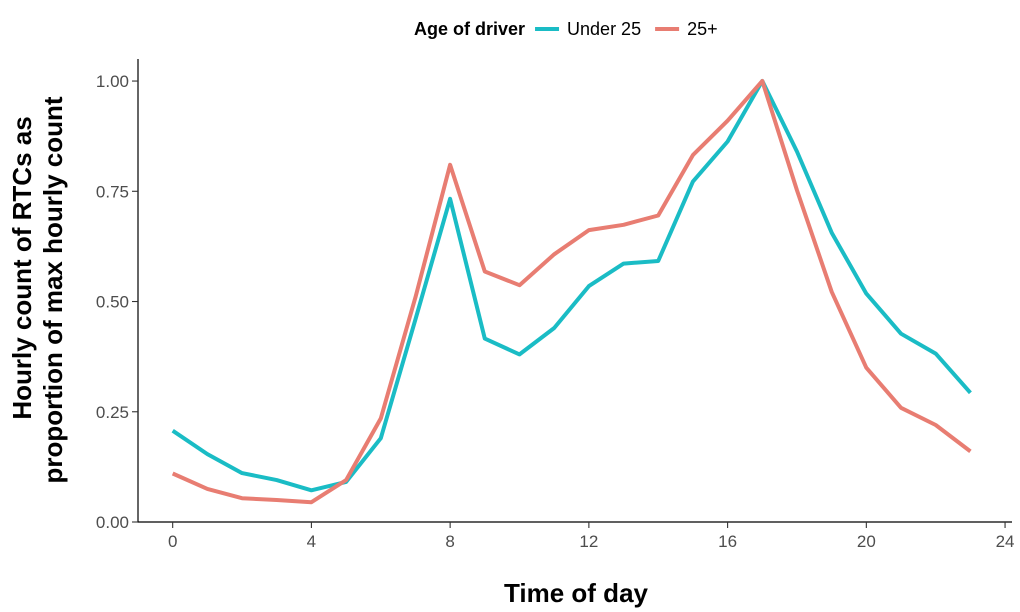  What do you see at coordinates (22, 267) in the screenshot?
I see `y-axis-title-line-1: Hourly count of RTCs as` at bounding box center [22, 267].